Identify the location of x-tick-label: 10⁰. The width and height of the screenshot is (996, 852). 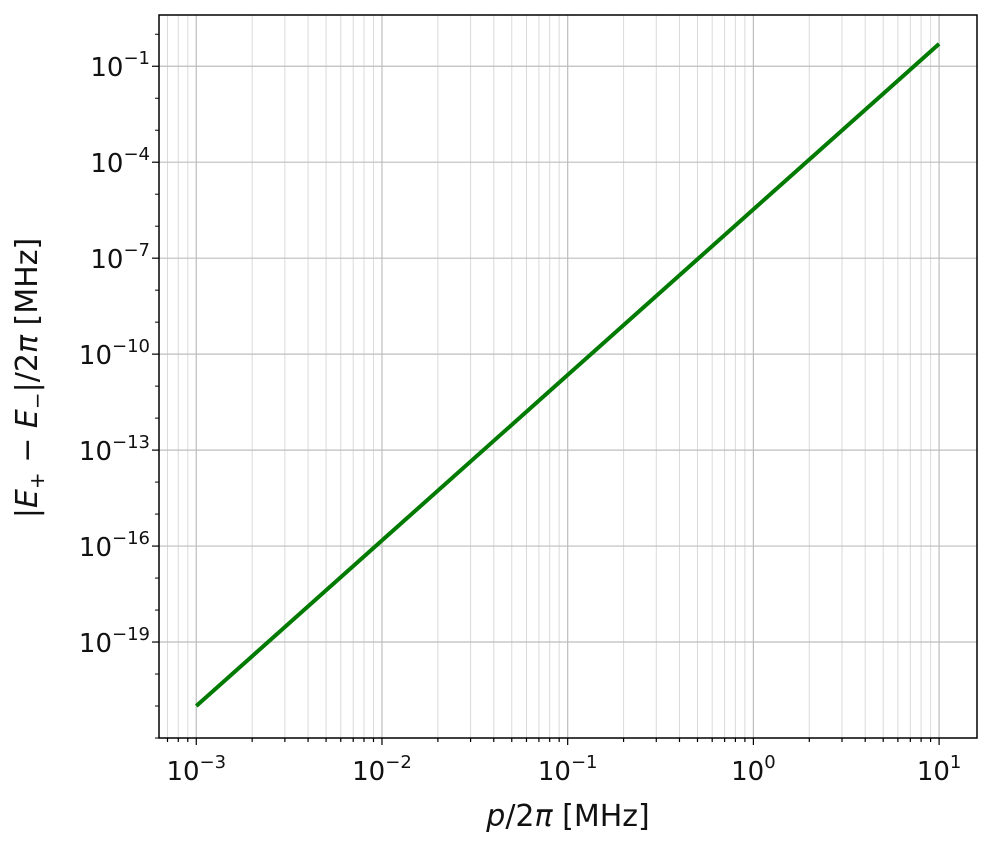
(753, 769).